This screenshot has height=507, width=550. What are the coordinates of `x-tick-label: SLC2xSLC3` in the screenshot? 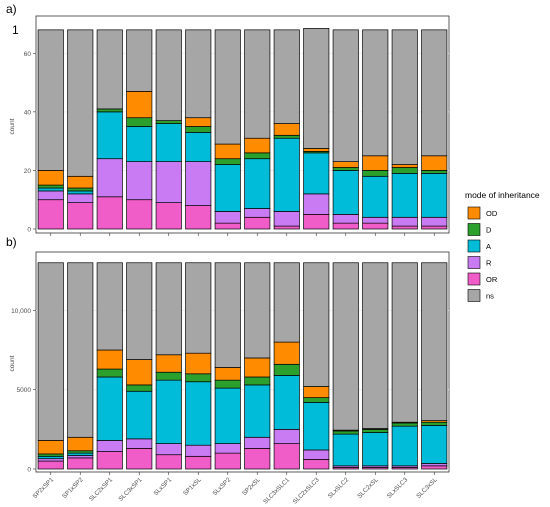 It's located at (306, 490).